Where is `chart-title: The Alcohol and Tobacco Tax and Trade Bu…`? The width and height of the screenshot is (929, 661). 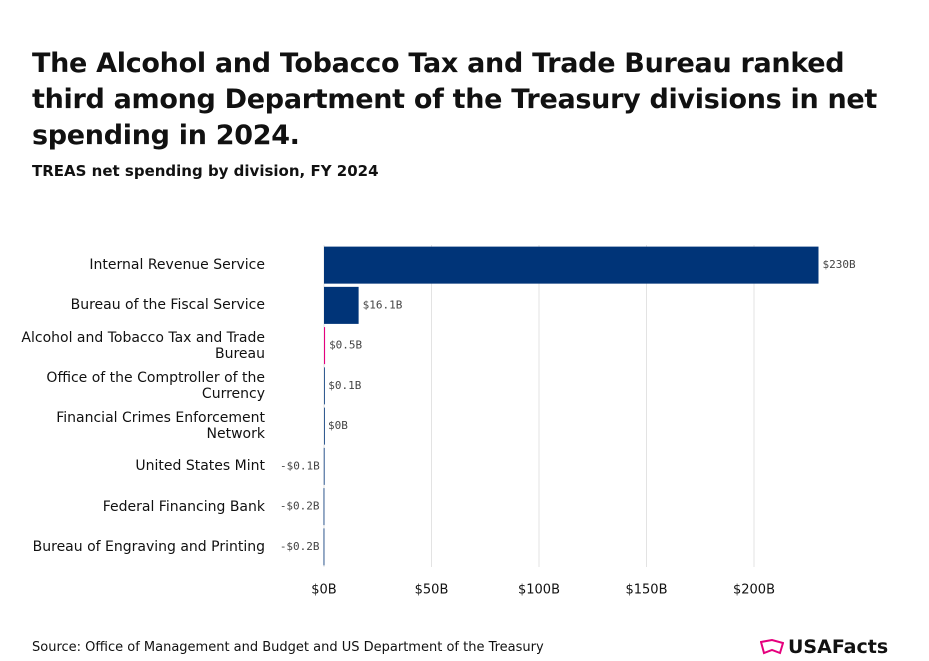
chart-title: The Alcohol and Tobacco Tax and Trade Bu… is located at coordinates (455, 99).